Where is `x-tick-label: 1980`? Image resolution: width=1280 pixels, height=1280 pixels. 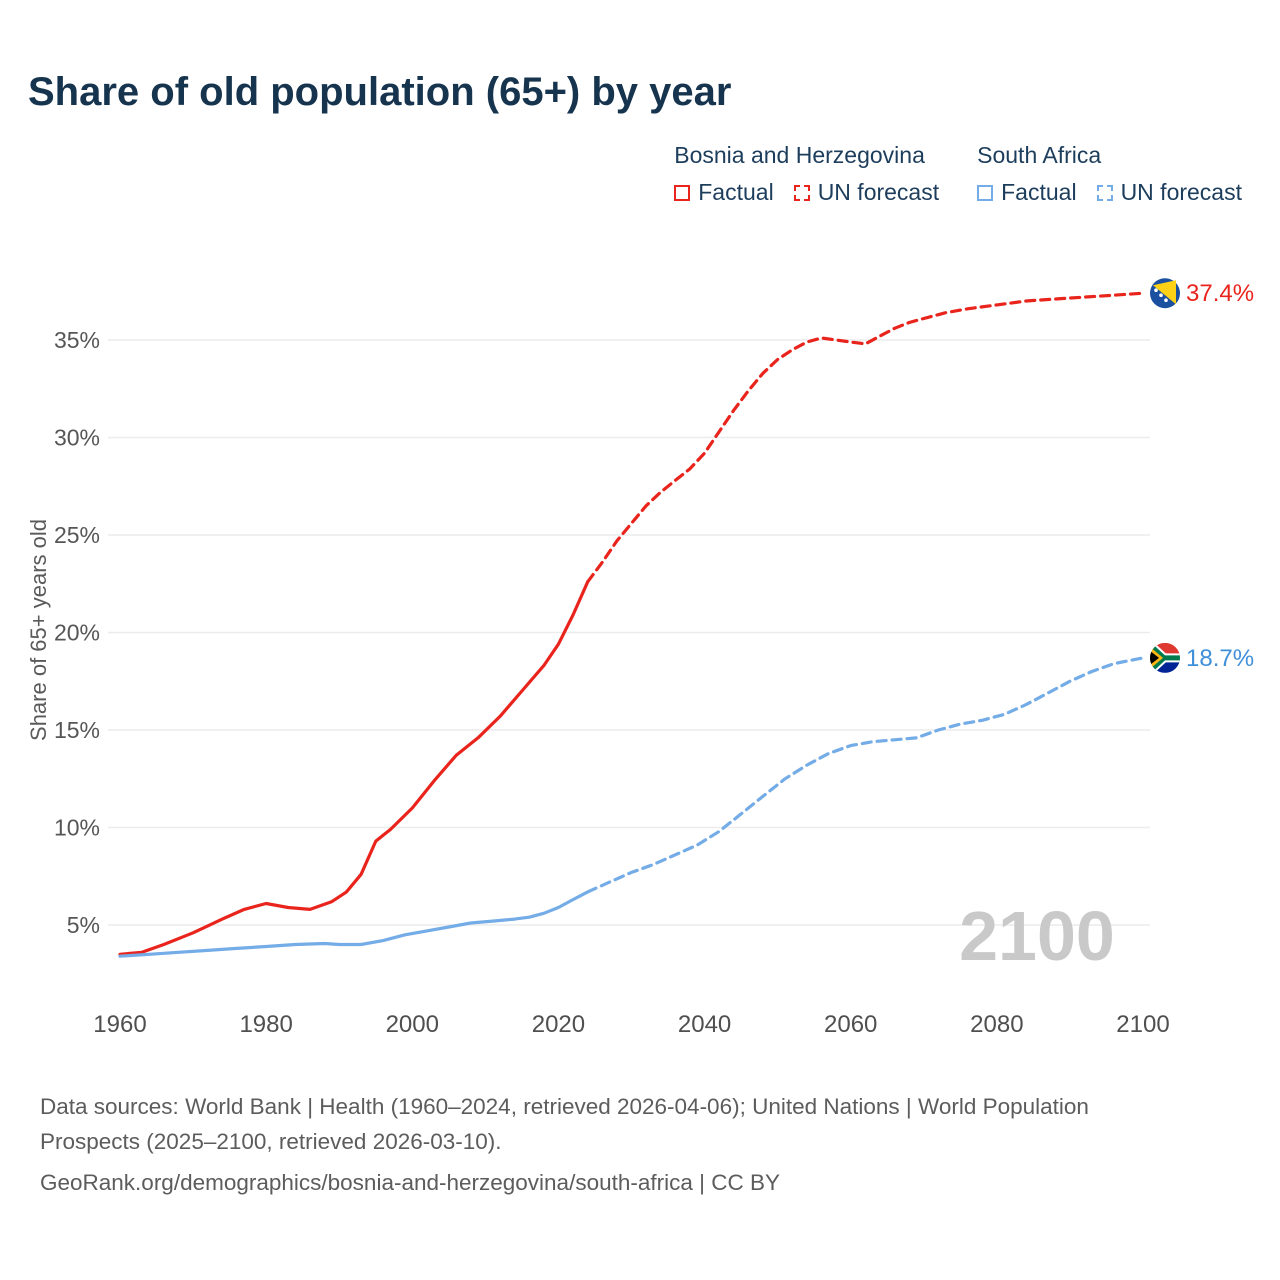 x-tick-label: 1980 is located at coordinates (265, 1024).